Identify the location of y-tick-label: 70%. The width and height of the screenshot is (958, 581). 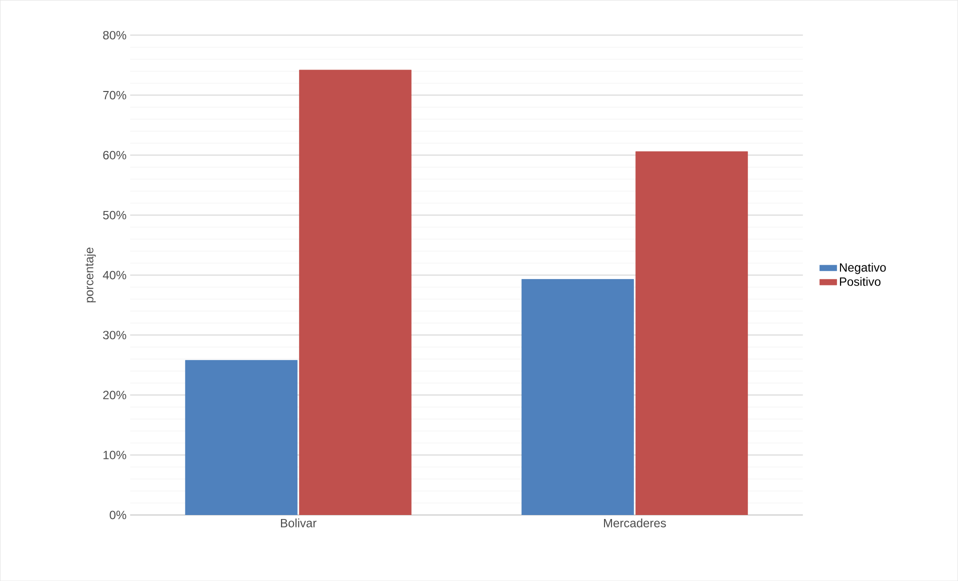
(114, 95).